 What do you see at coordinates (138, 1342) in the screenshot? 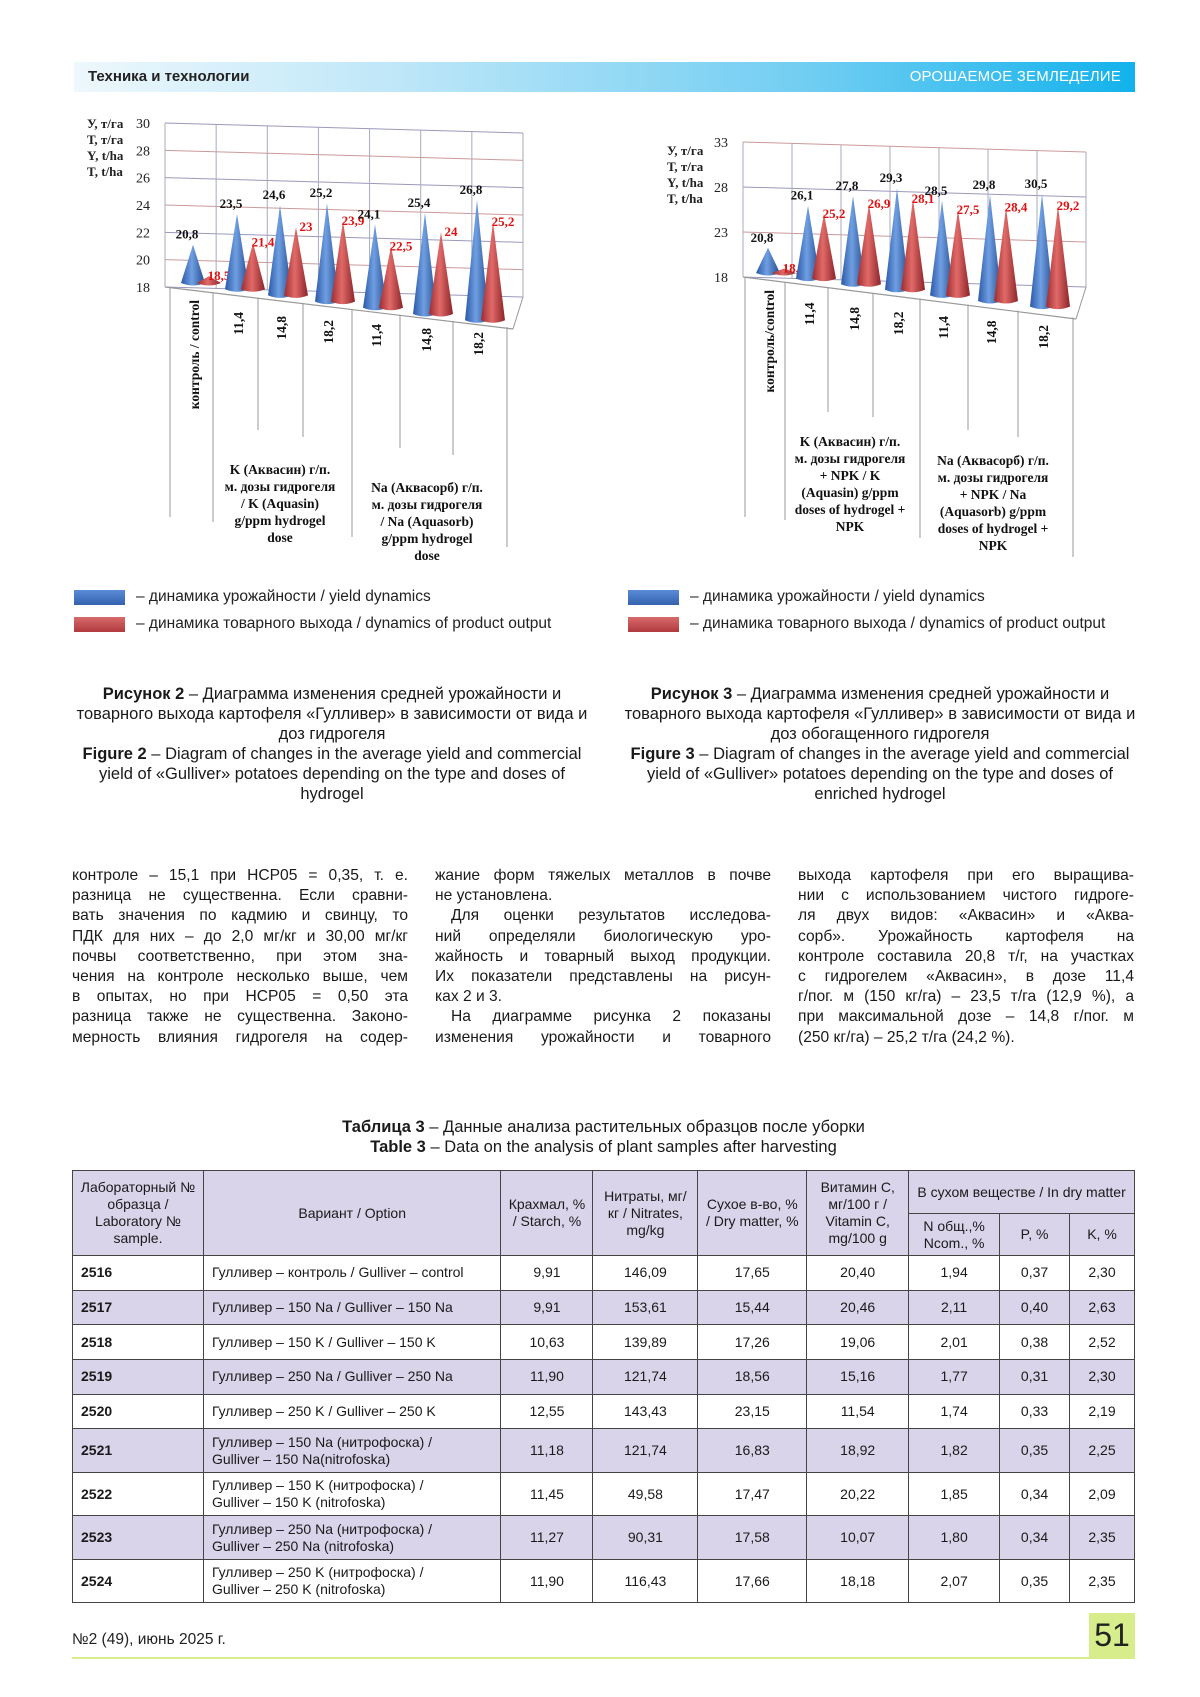
I see `lab-number-cell: 2518` at bounding box center [138, 1342].